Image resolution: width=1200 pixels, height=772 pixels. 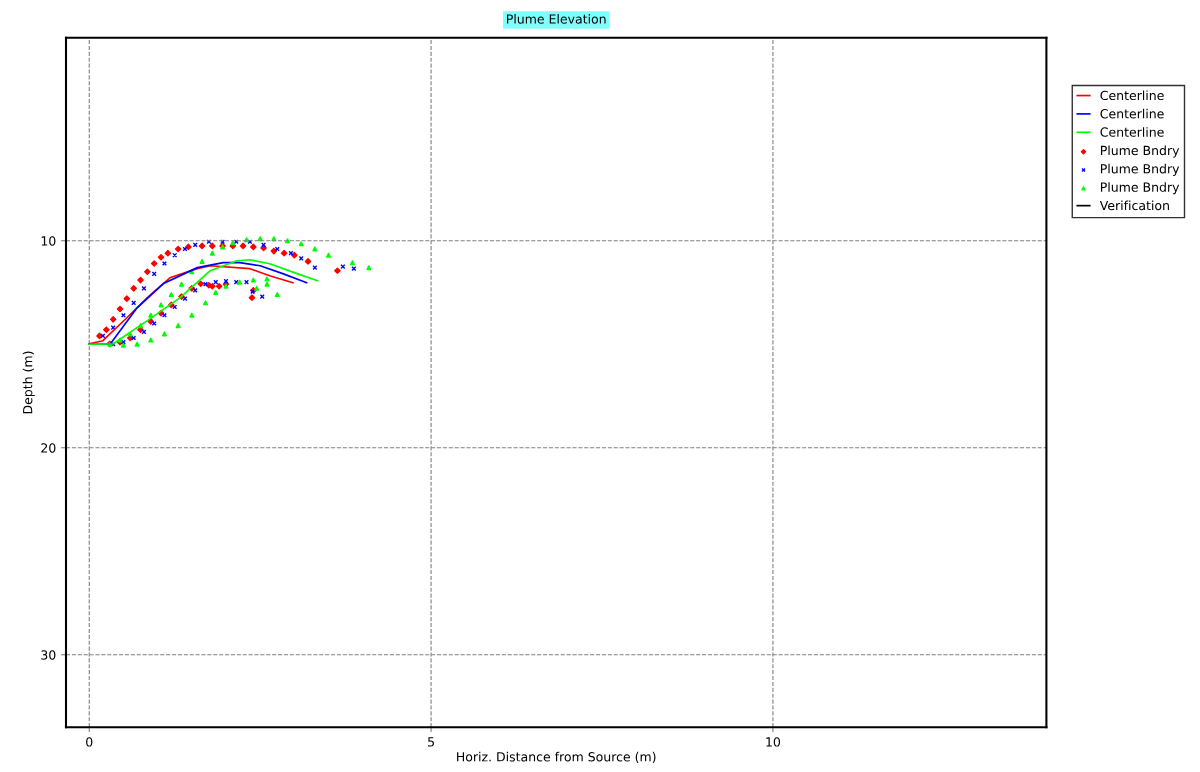 I want to click on y-tick-label: 20, so click(x=48, y=448).